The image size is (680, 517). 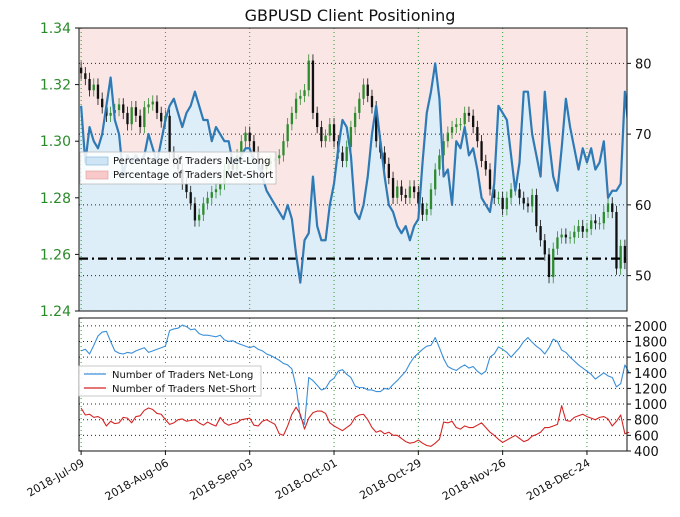 What do you see at coordinates (650, 374) in the screenshot?
I see `right-tick-label: 1400` at bounding box center [650, 374].